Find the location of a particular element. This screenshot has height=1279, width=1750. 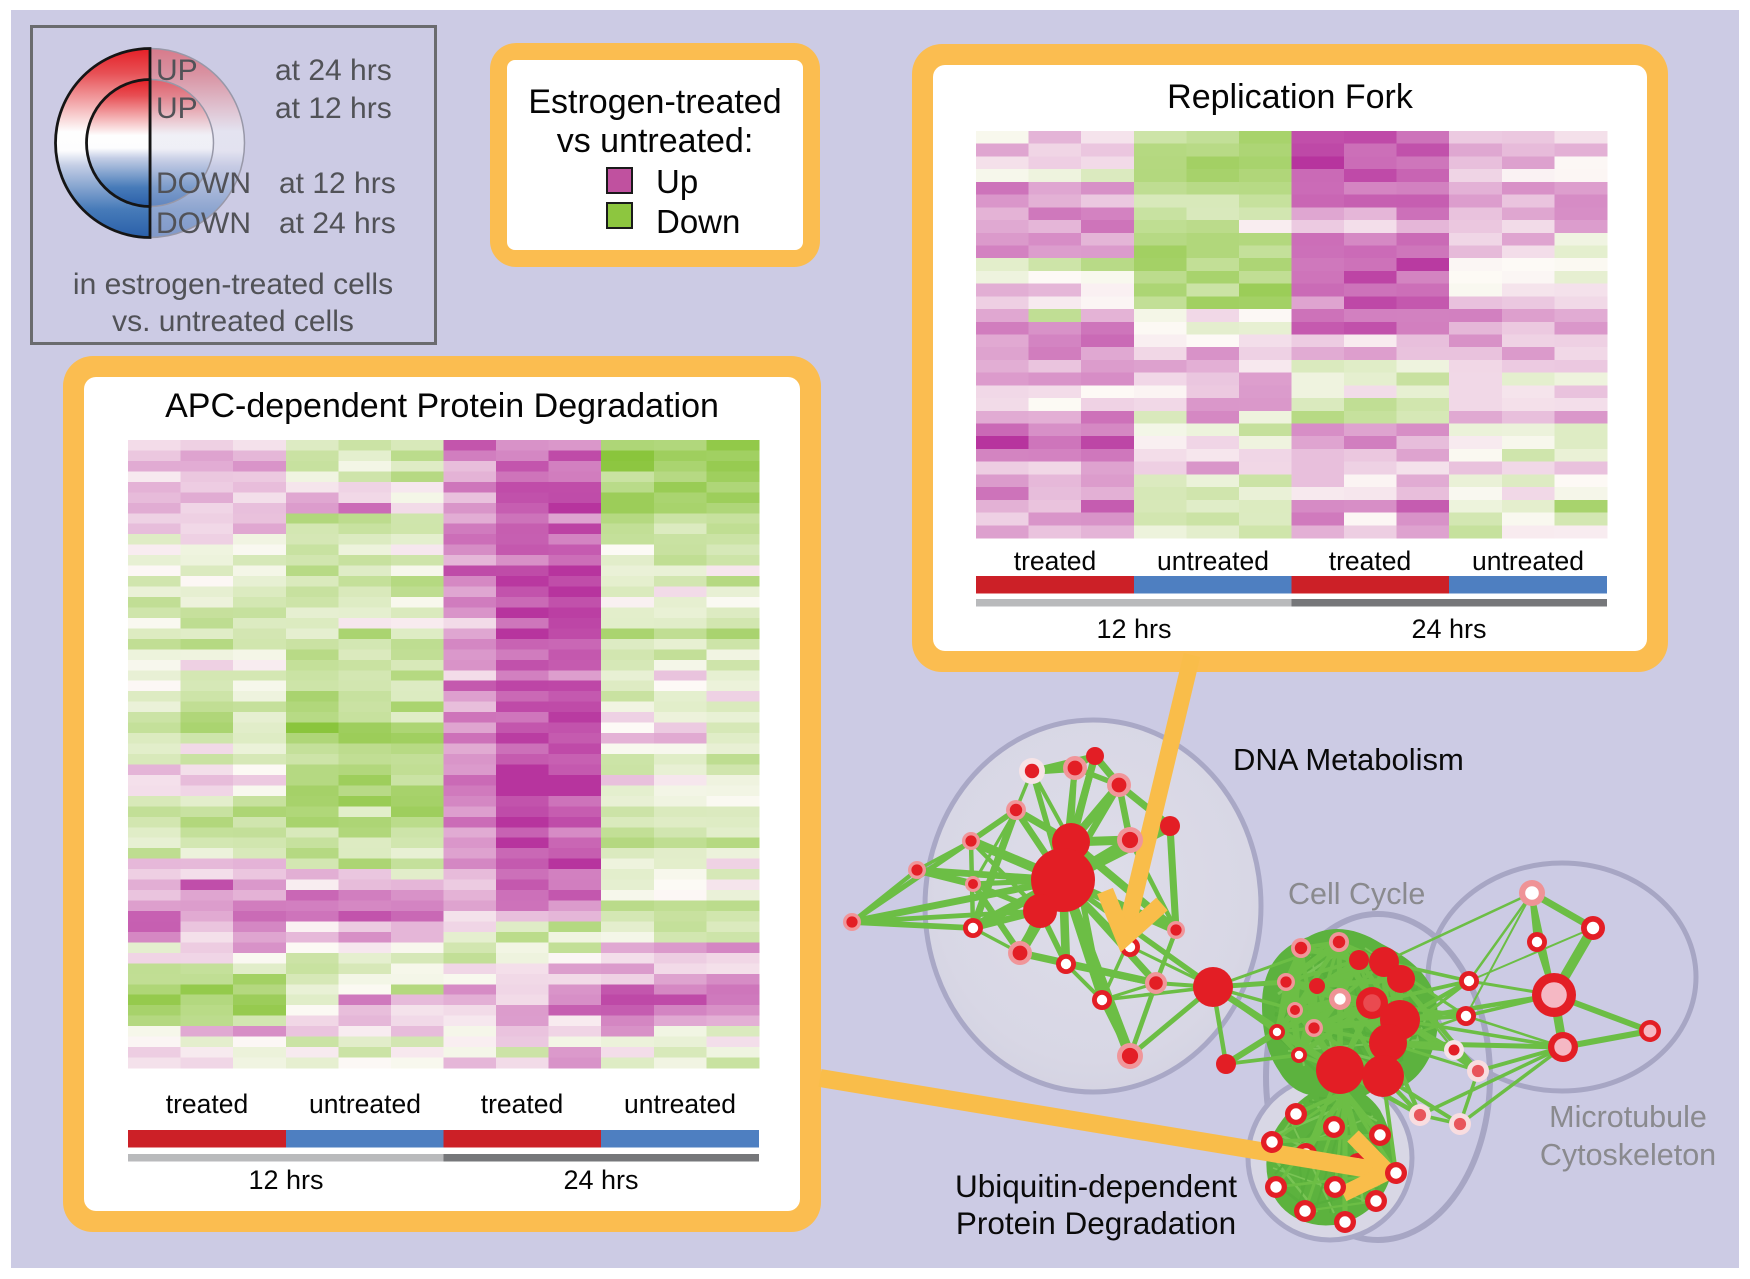

svg-text: Protein Degradation is located at coordinates (1096, 1223).